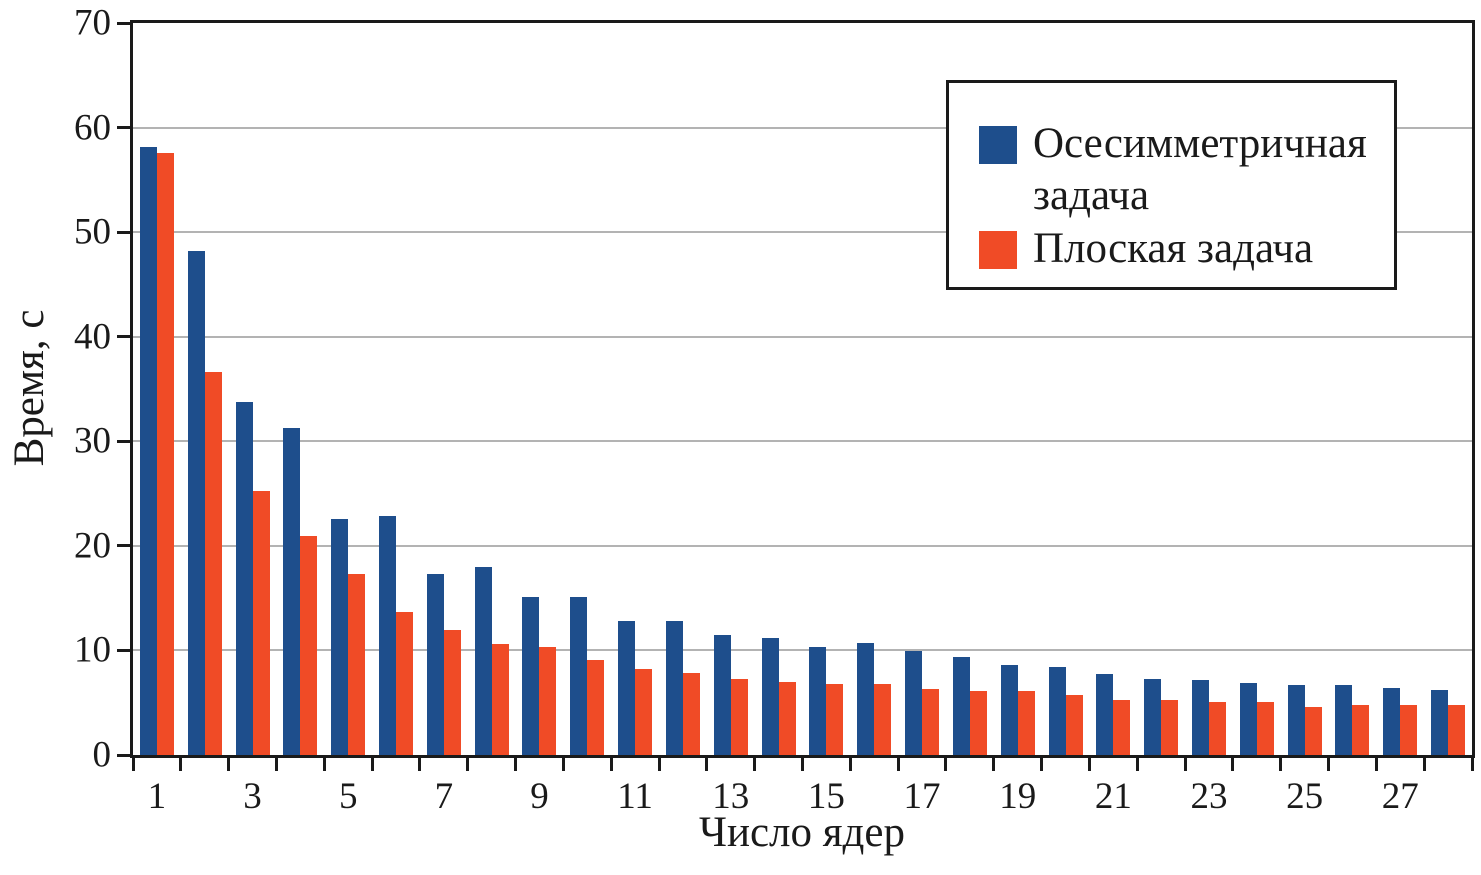 This screenshot has height=875, width=1481. What do you see at coordinates (802, 127) in the screenshot?
I see `gridline-y60` at bounding box center [802, 127].